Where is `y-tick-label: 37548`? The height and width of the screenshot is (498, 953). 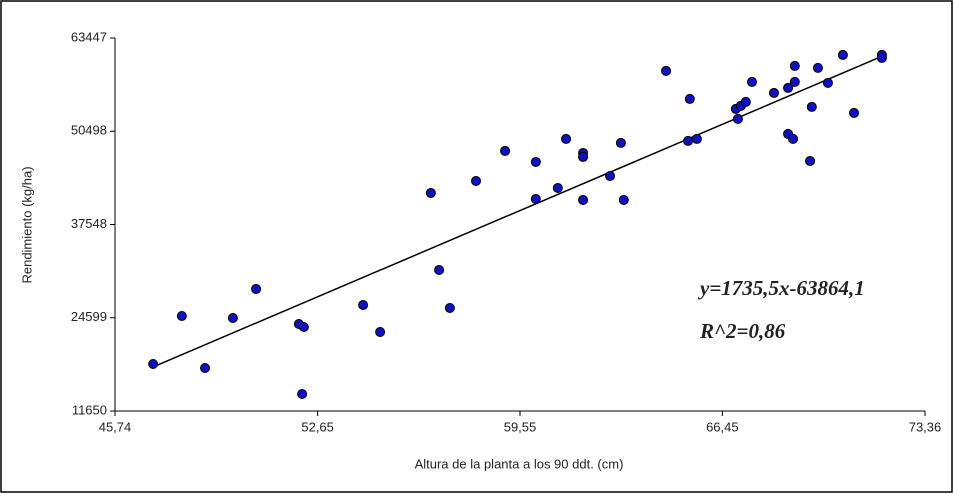 y-tick-label: 37548 is located at coordinates (89, 223).